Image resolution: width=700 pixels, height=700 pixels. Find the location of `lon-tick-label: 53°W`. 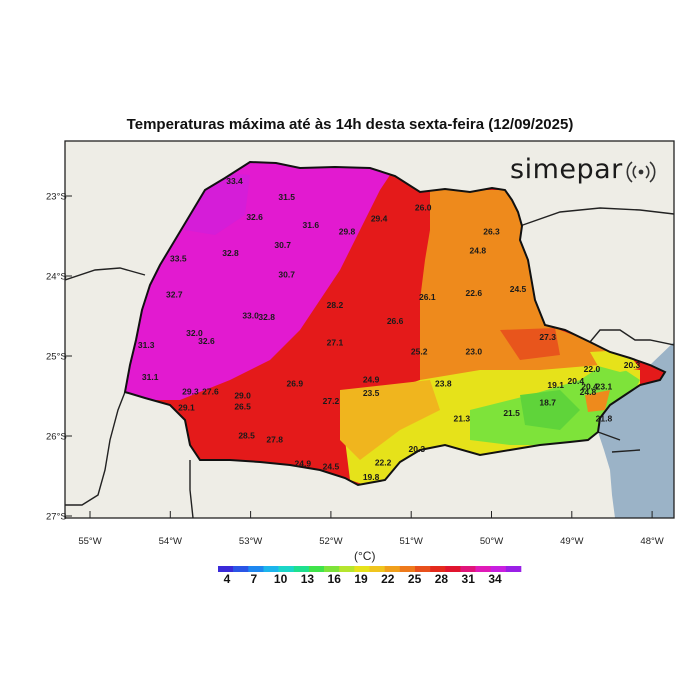

lon-tick-label: 53°W is located at coordinates (250, 541).